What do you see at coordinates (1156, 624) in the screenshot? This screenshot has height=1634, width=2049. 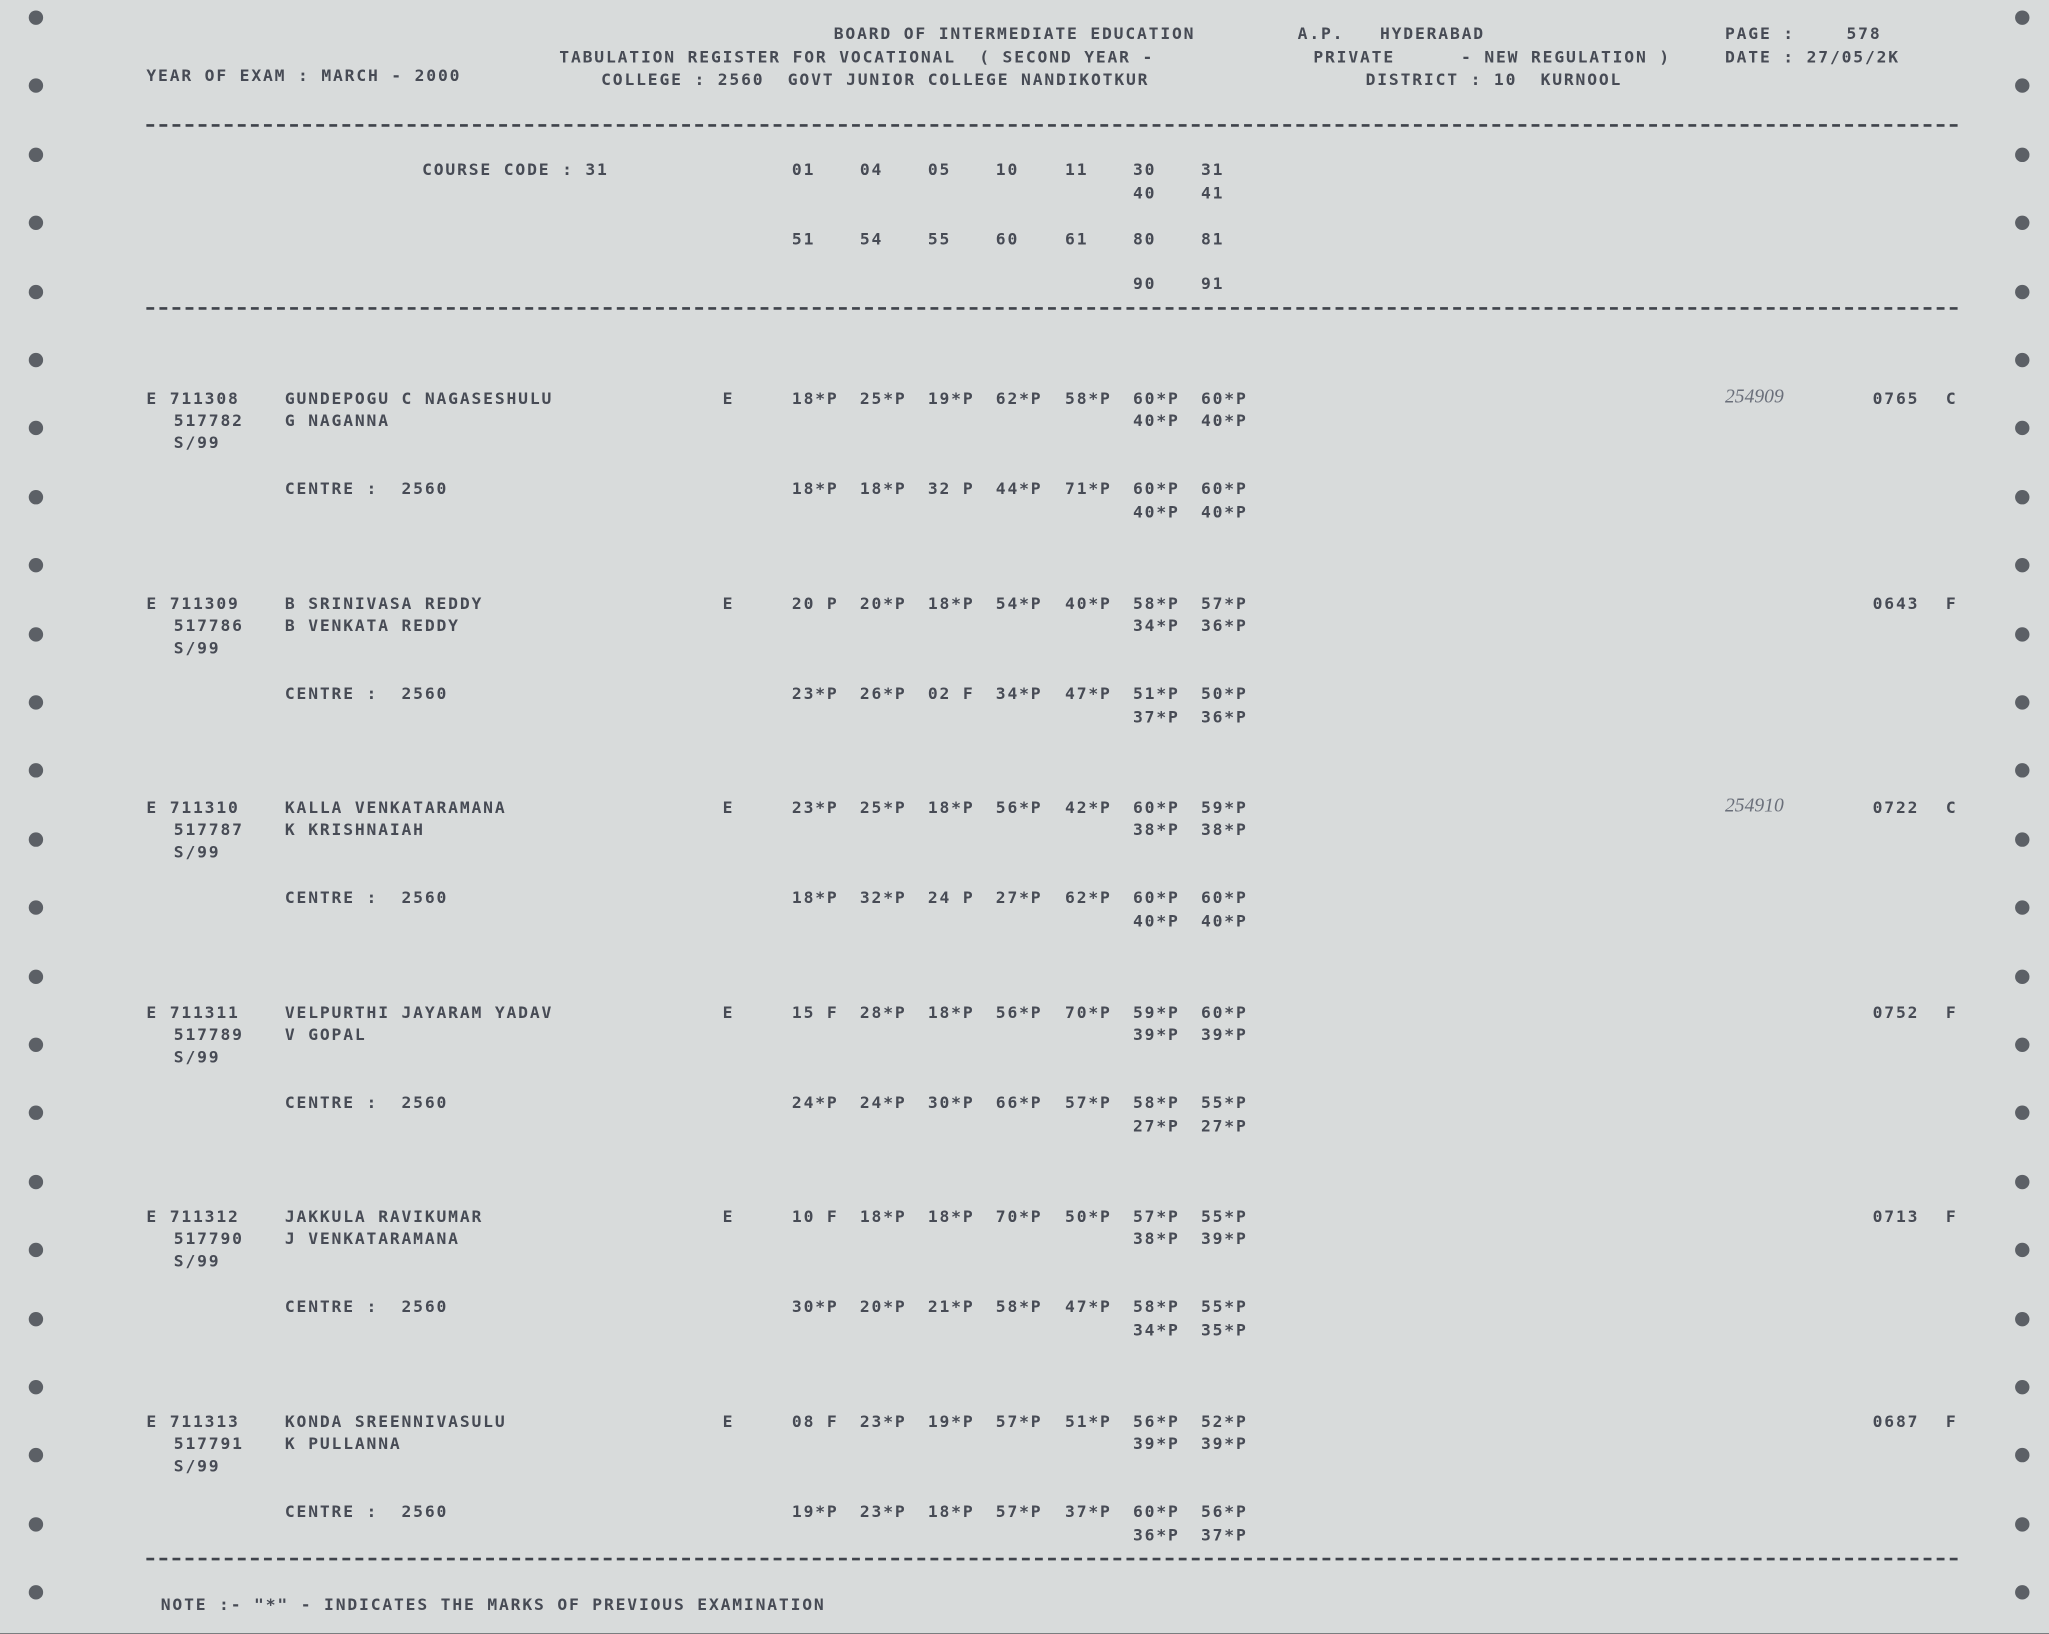 I see `mark: 34*P` at bounding box center [1156, 624].